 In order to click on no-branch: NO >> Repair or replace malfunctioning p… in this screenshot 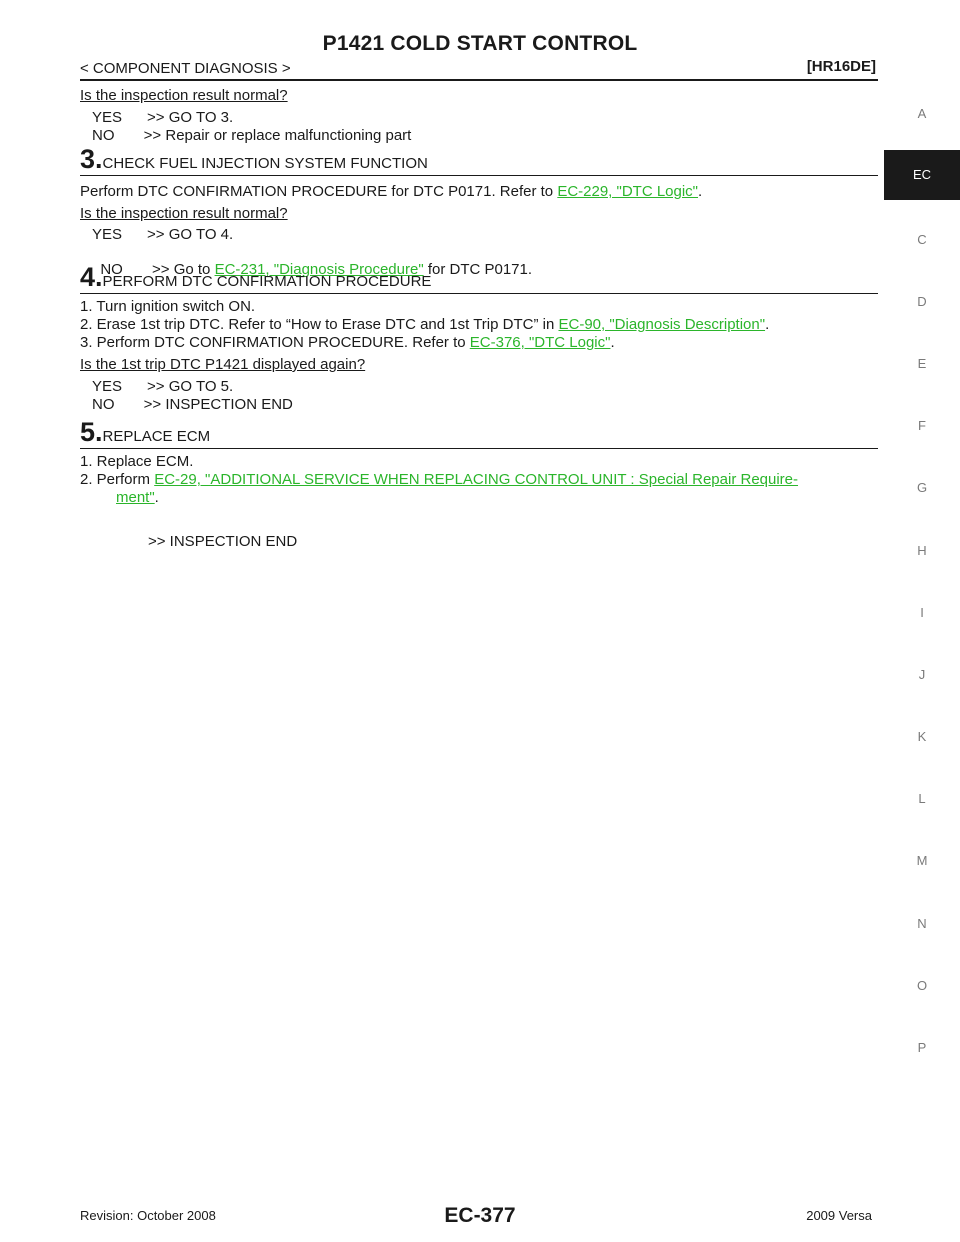, I will do `click(252, 135)`.